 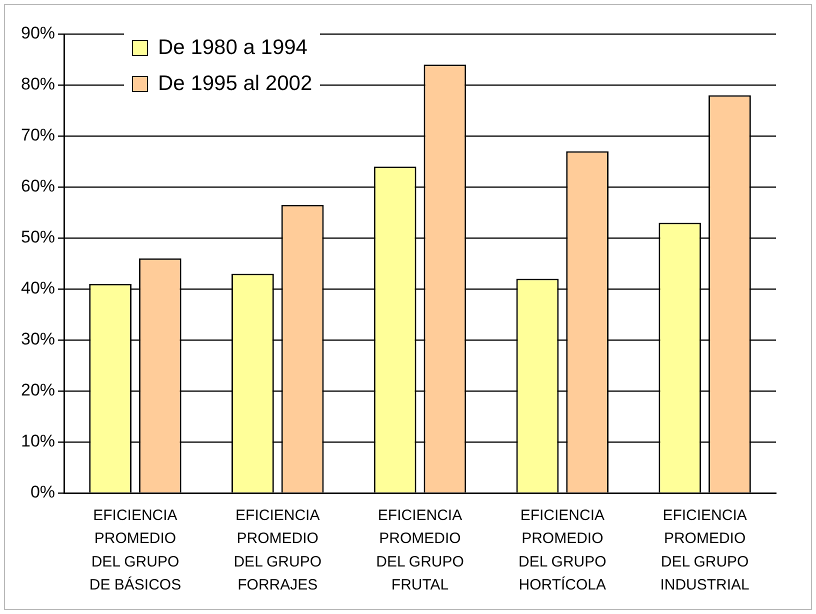 What do you see at coordinates (420, 550) in the screenshot?
I see `x-tick-label: EFICIENCIA PROMEDIO DEL GRUPO FRUTAL` at bounding box center [420, 550].